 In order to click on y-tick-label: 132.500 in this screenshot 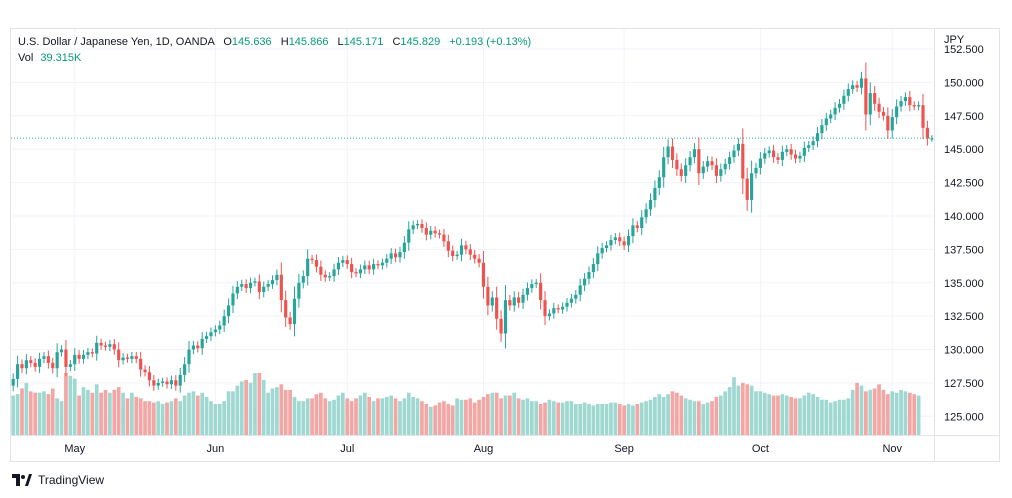, I will do `click(964, 317)`.